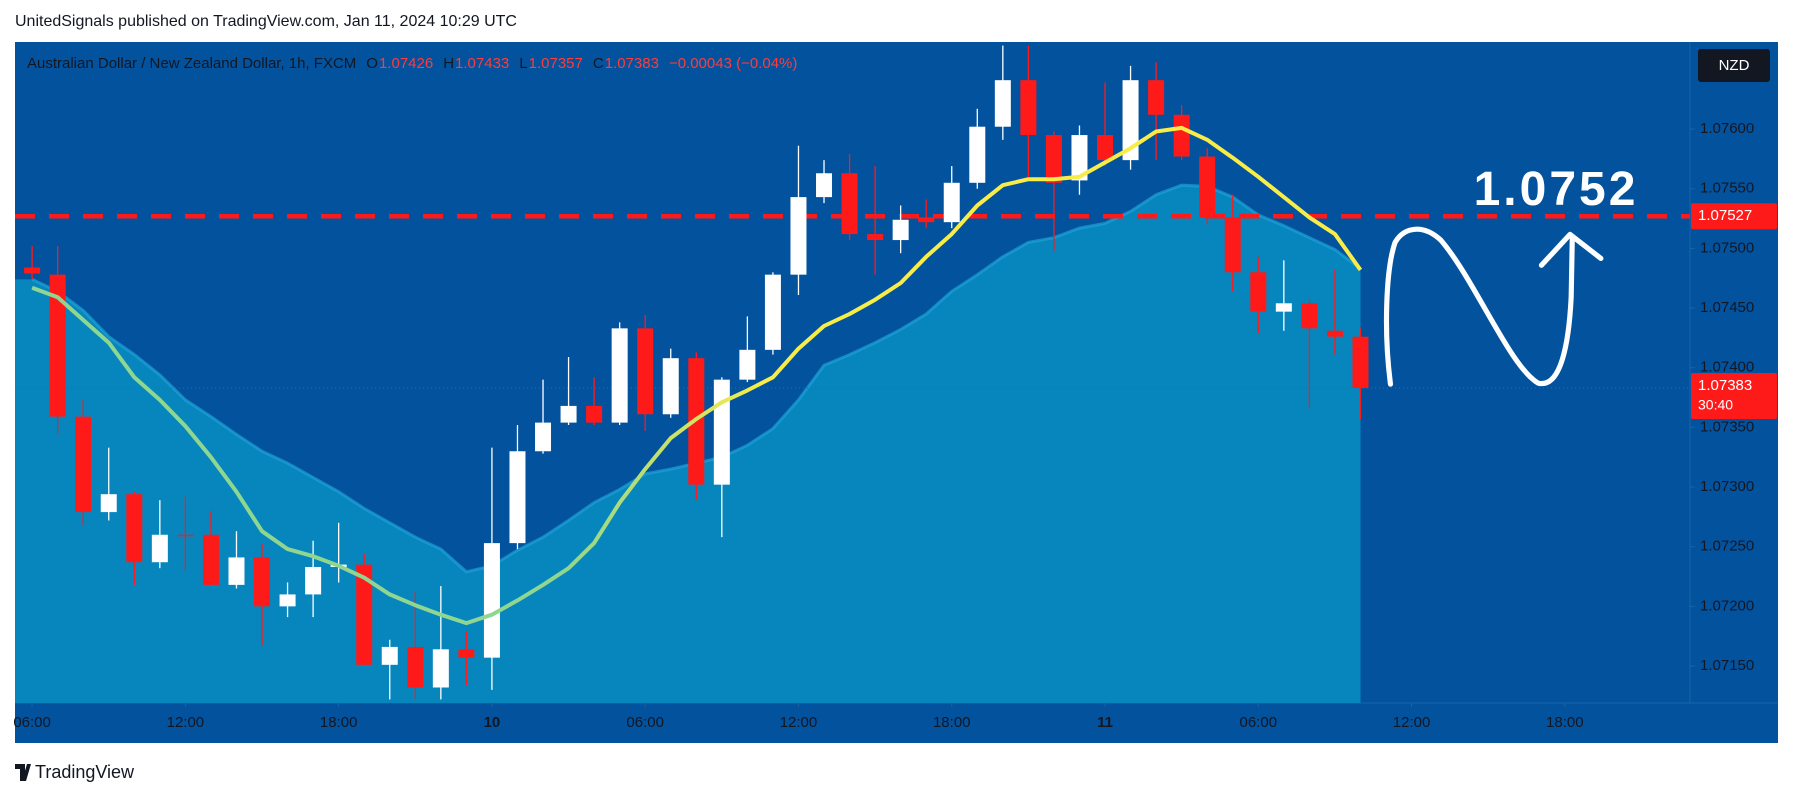 Image resolution: width=1793 pixels, height=798 pixels. What do you see at coordinates (1727, 307) in the screenshot?
I see `y-tick-label: 1.07450` at bounding box center [1727, 307].